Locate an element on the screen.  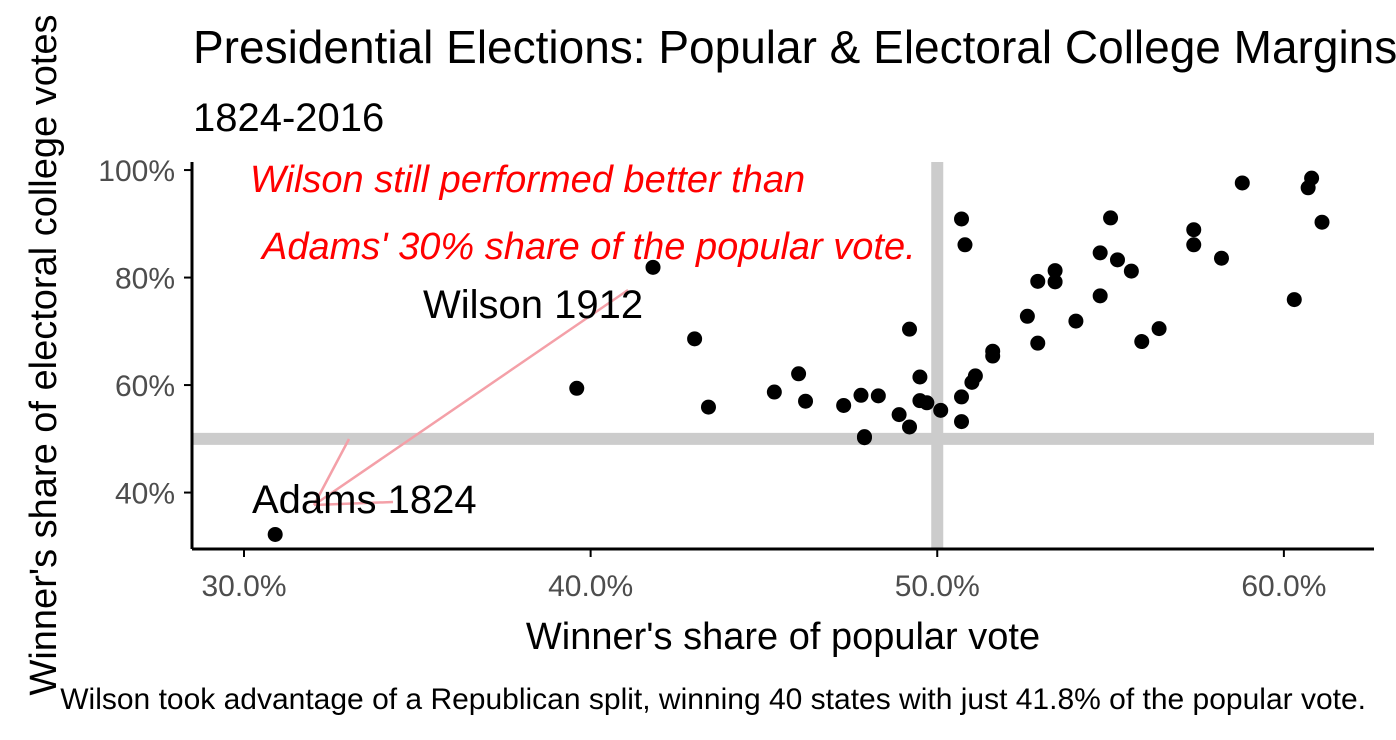
y-tick-label: 40% is located at coordinates (145, 494).